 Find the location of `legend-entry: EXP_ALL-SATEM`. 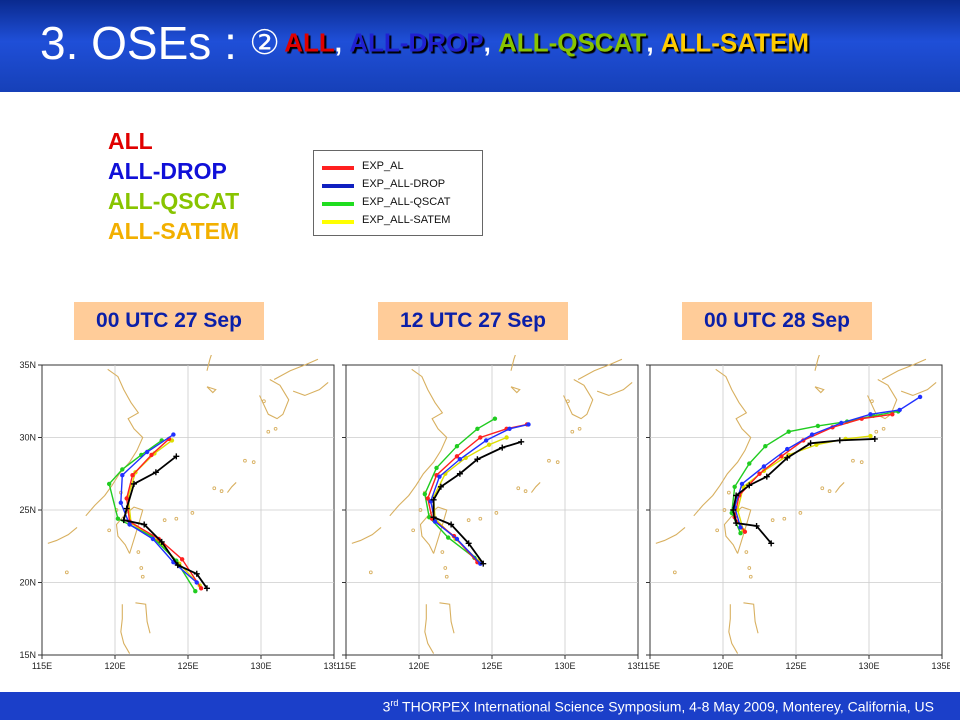

legend-entry: EXP_ALL-SATEM is located at coordinates (402, 222).